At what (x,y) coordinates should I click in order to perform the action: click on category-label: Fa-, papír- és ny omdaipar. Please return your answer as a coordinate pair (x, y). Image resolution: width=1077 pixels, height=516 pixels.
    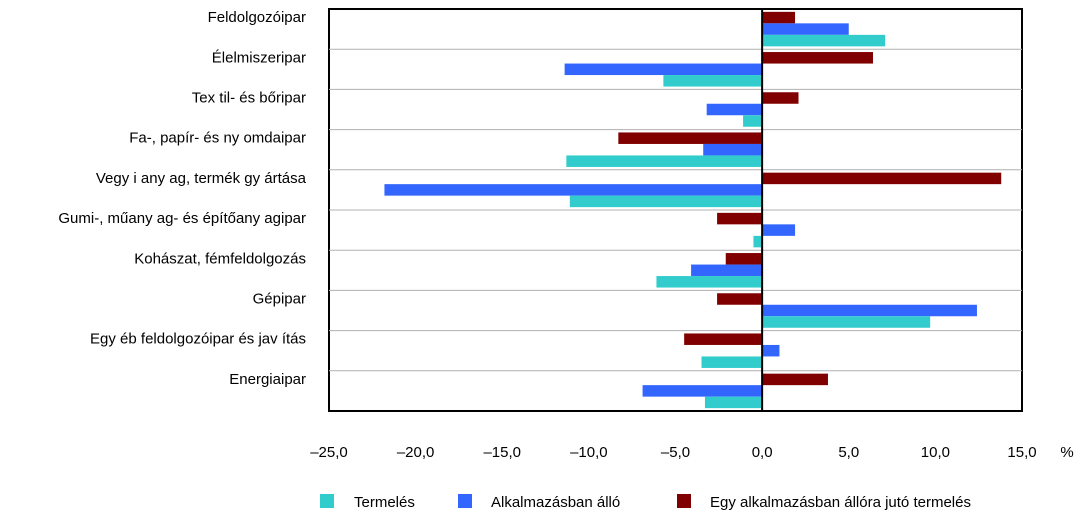
    Looking at the image, I should click on (217, 138).